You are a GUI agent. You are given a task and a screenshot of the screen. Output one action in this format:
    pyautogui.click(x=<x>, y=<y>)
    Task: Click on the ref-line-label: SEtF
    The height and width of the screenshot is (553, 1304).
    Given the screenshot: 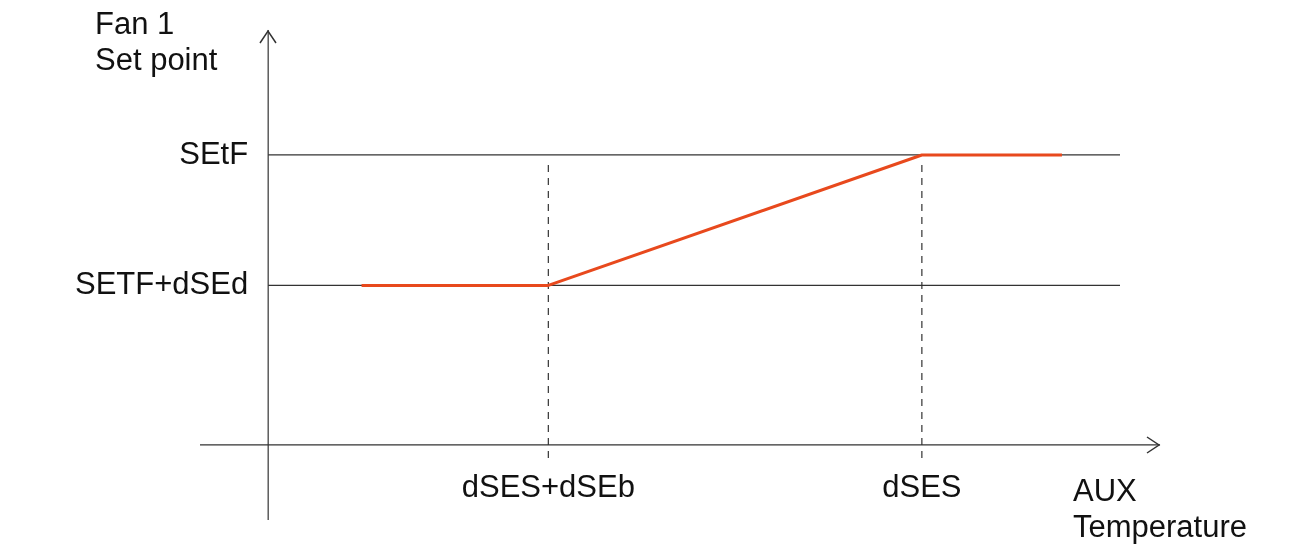 What is the action you would take?
    pyautogui.click(x=214, y=153)
    